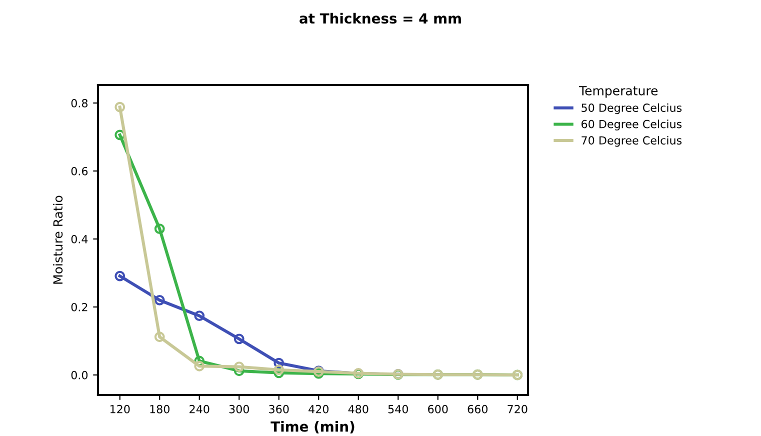 The height and width of the screenshot is (436, 761). What do you see at coordinates (358, 409) in the screenshot?
I see `x-tick-label: 480` at bounding box center [358, 409].